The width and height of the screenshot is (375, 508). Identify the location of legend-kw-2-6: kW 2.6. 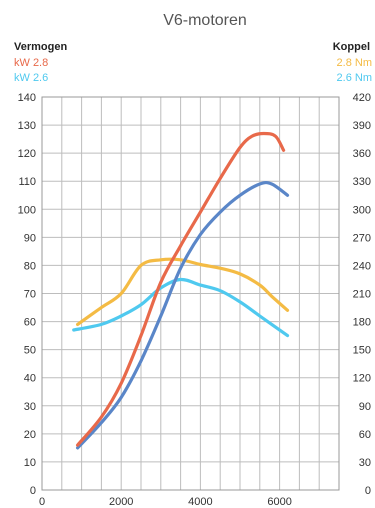
(31, 78).